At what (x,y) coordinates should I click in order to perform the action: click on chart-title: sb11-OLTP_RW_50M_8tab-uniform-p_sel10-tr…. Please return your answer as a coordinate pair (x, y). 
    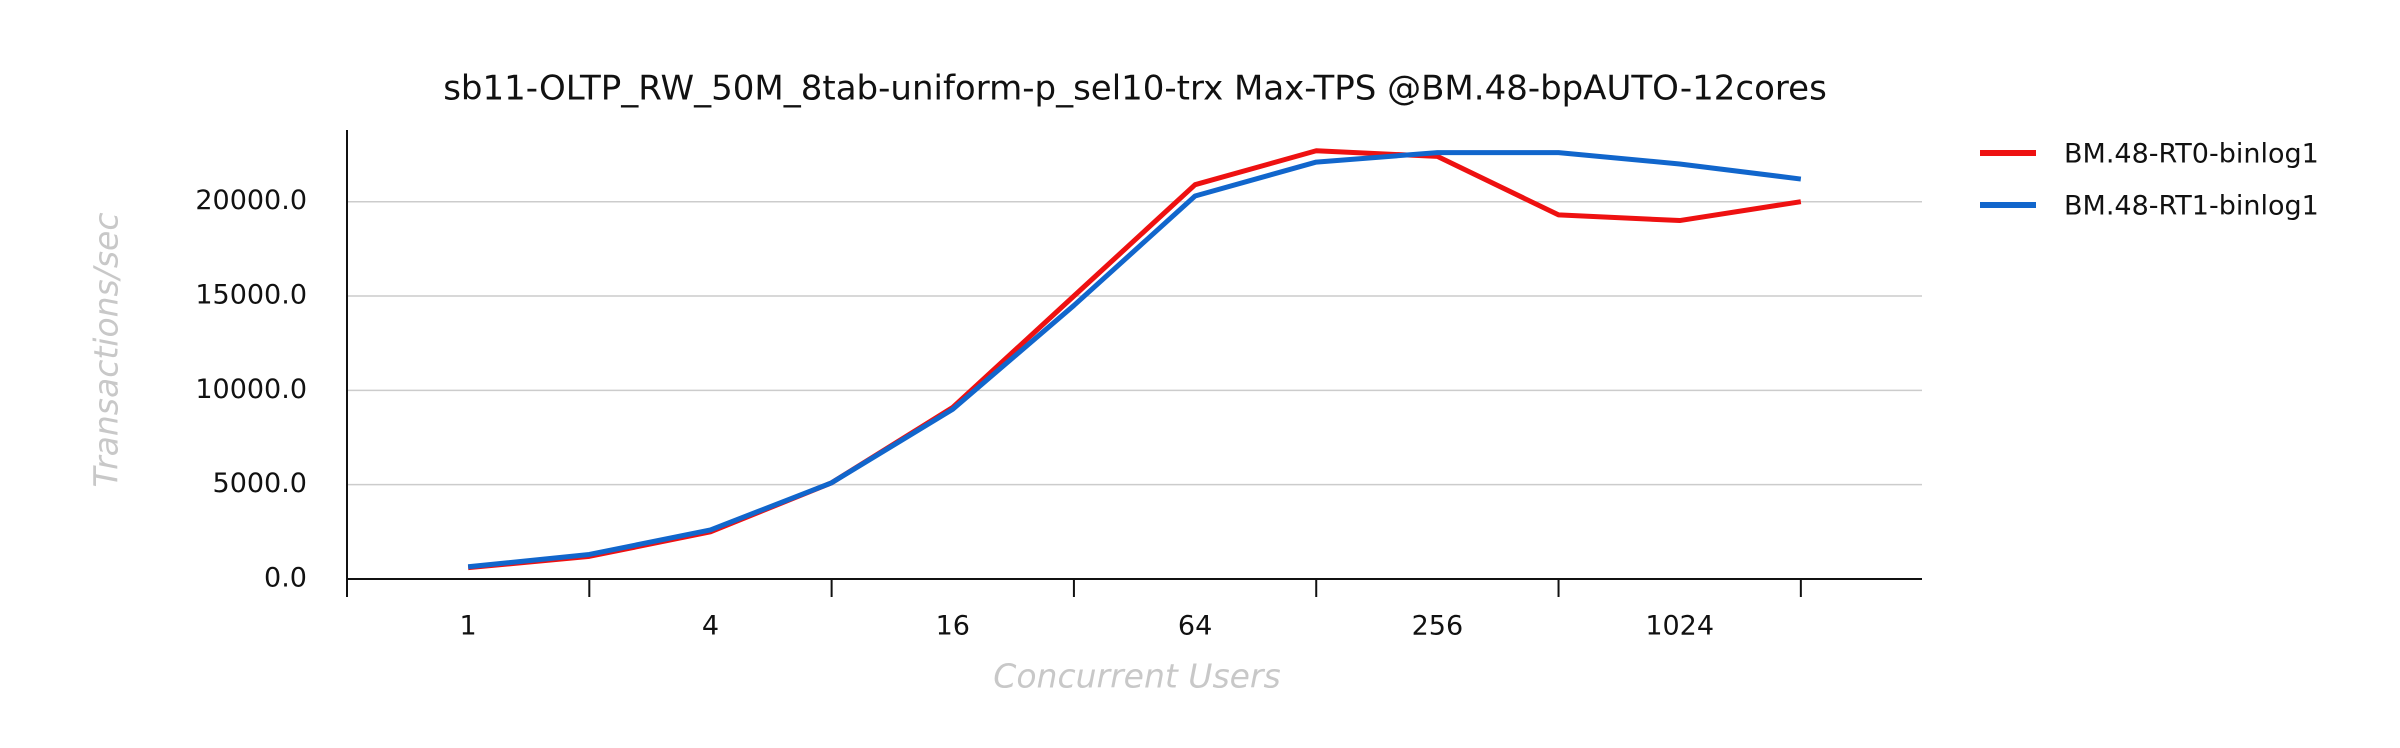
    Looking at the image, I should click on (1135, 89).